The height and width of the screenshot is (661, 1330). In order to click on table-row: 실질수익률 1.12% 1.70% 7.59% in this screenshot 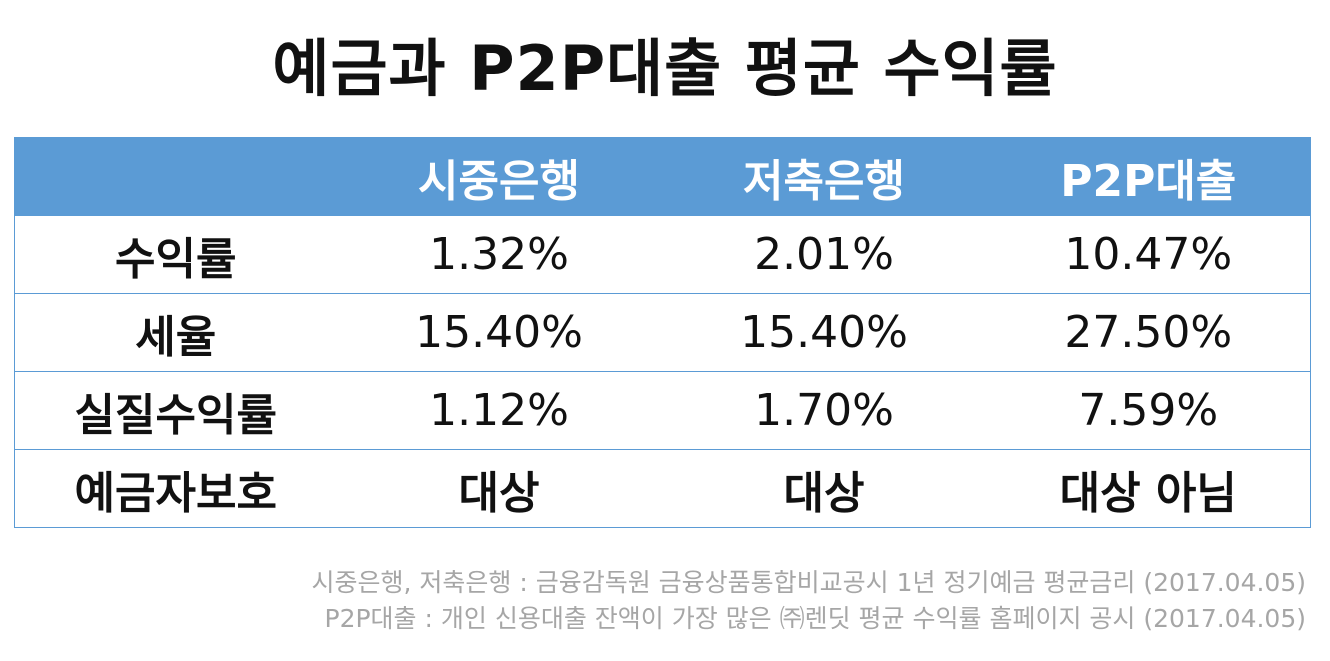, I will do `click(662, 410)`.